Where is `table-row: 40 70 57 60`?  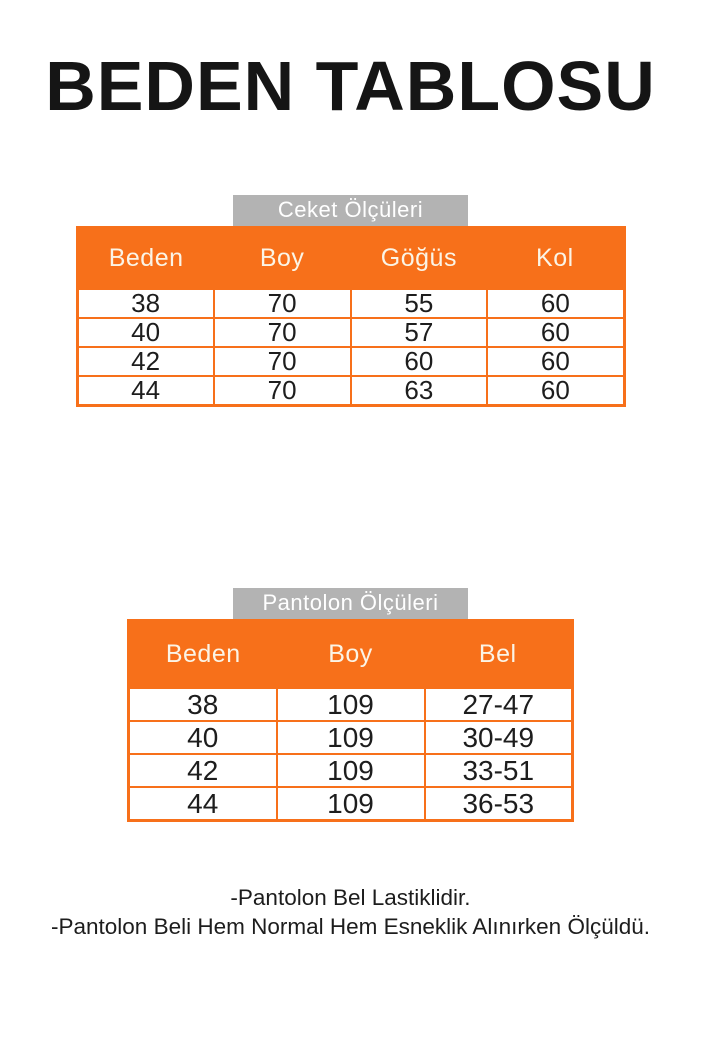 table-row: 40 70 57 60 is located at coordinates (350, 332).